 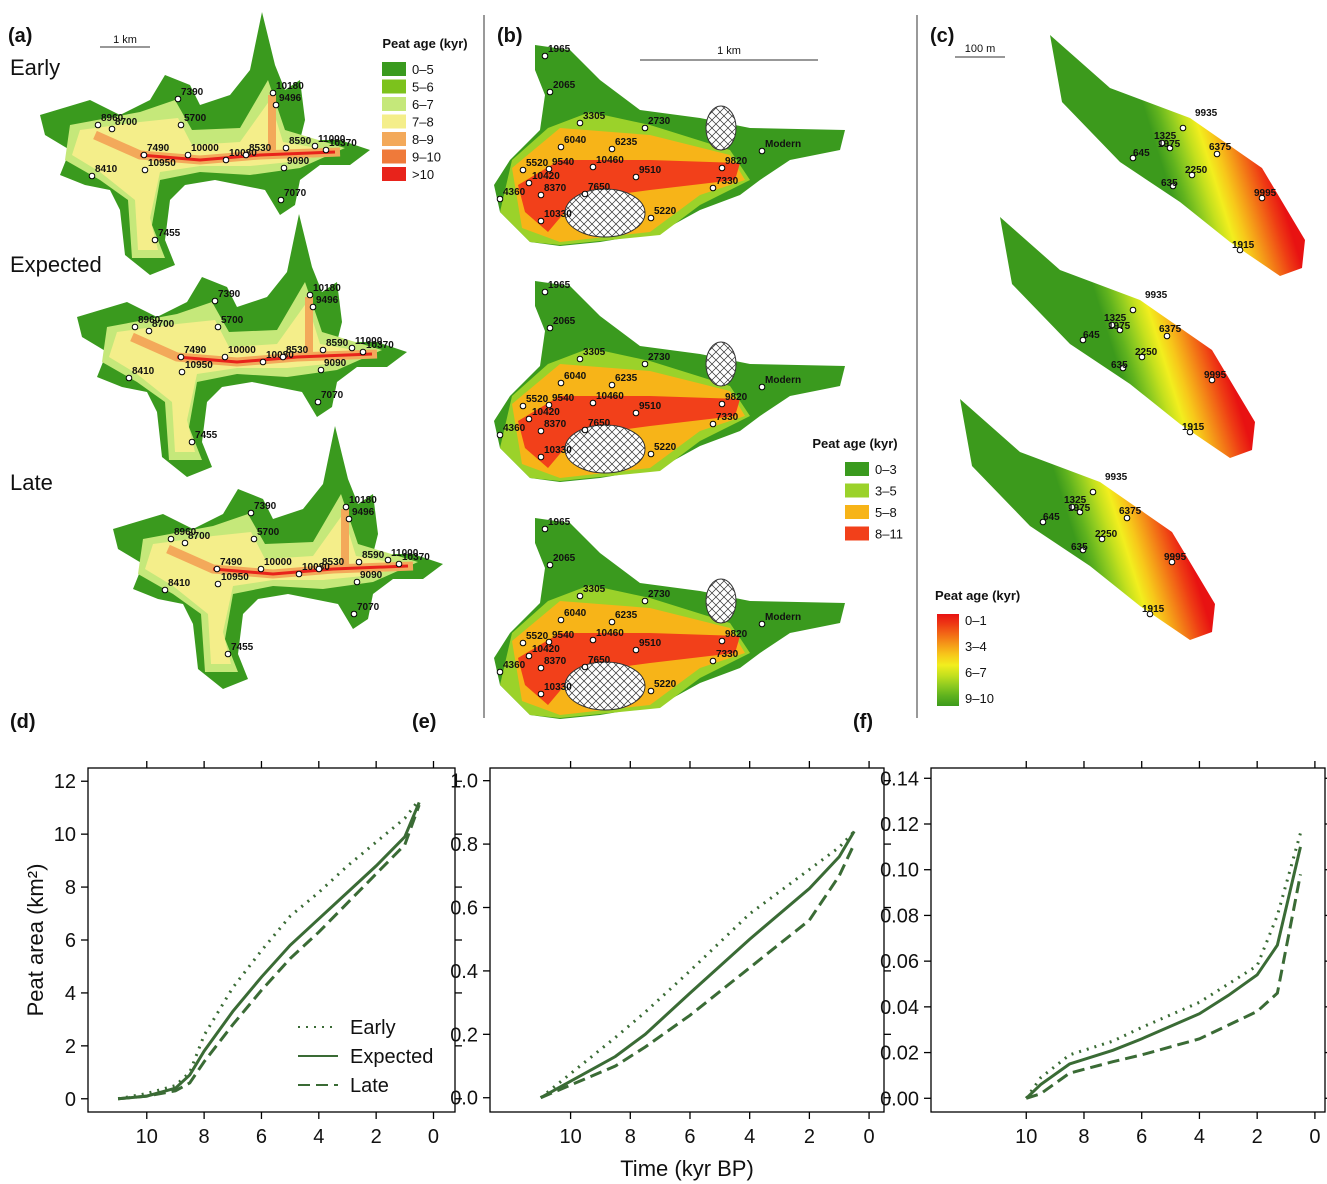 What do you see at coordinates (433, 1137) in the screenshot?
I see `x-tick-label: 0` at bounding box center [433, 1137].